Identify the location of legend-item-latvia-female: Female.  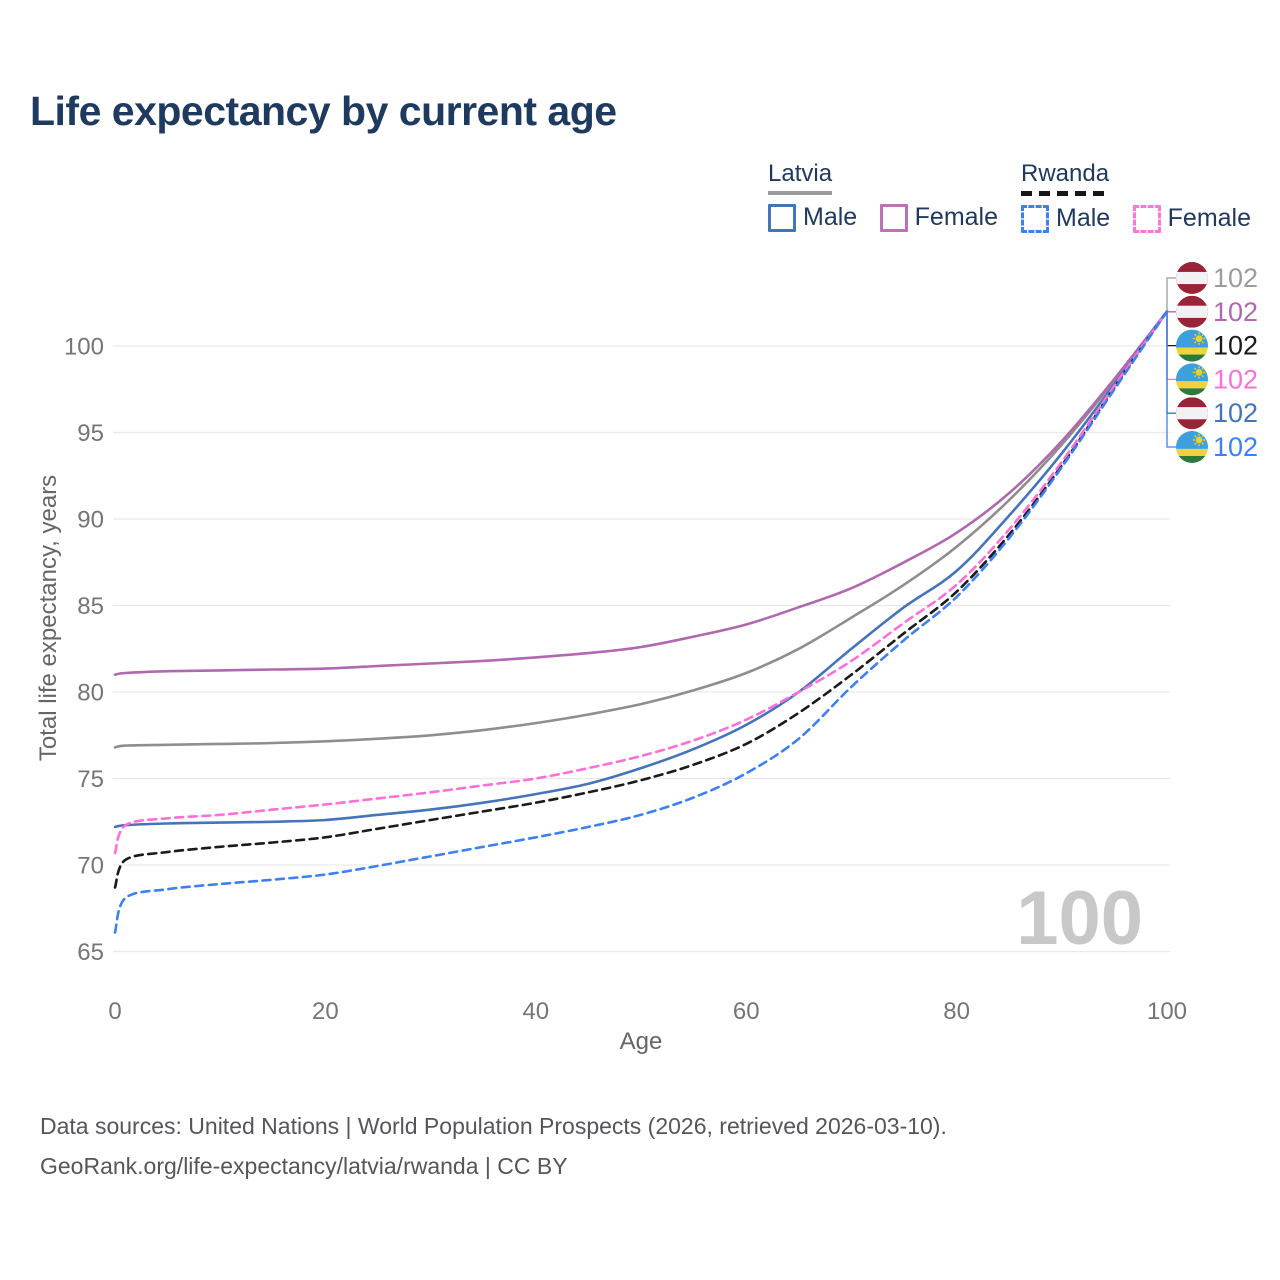
(939, 217).